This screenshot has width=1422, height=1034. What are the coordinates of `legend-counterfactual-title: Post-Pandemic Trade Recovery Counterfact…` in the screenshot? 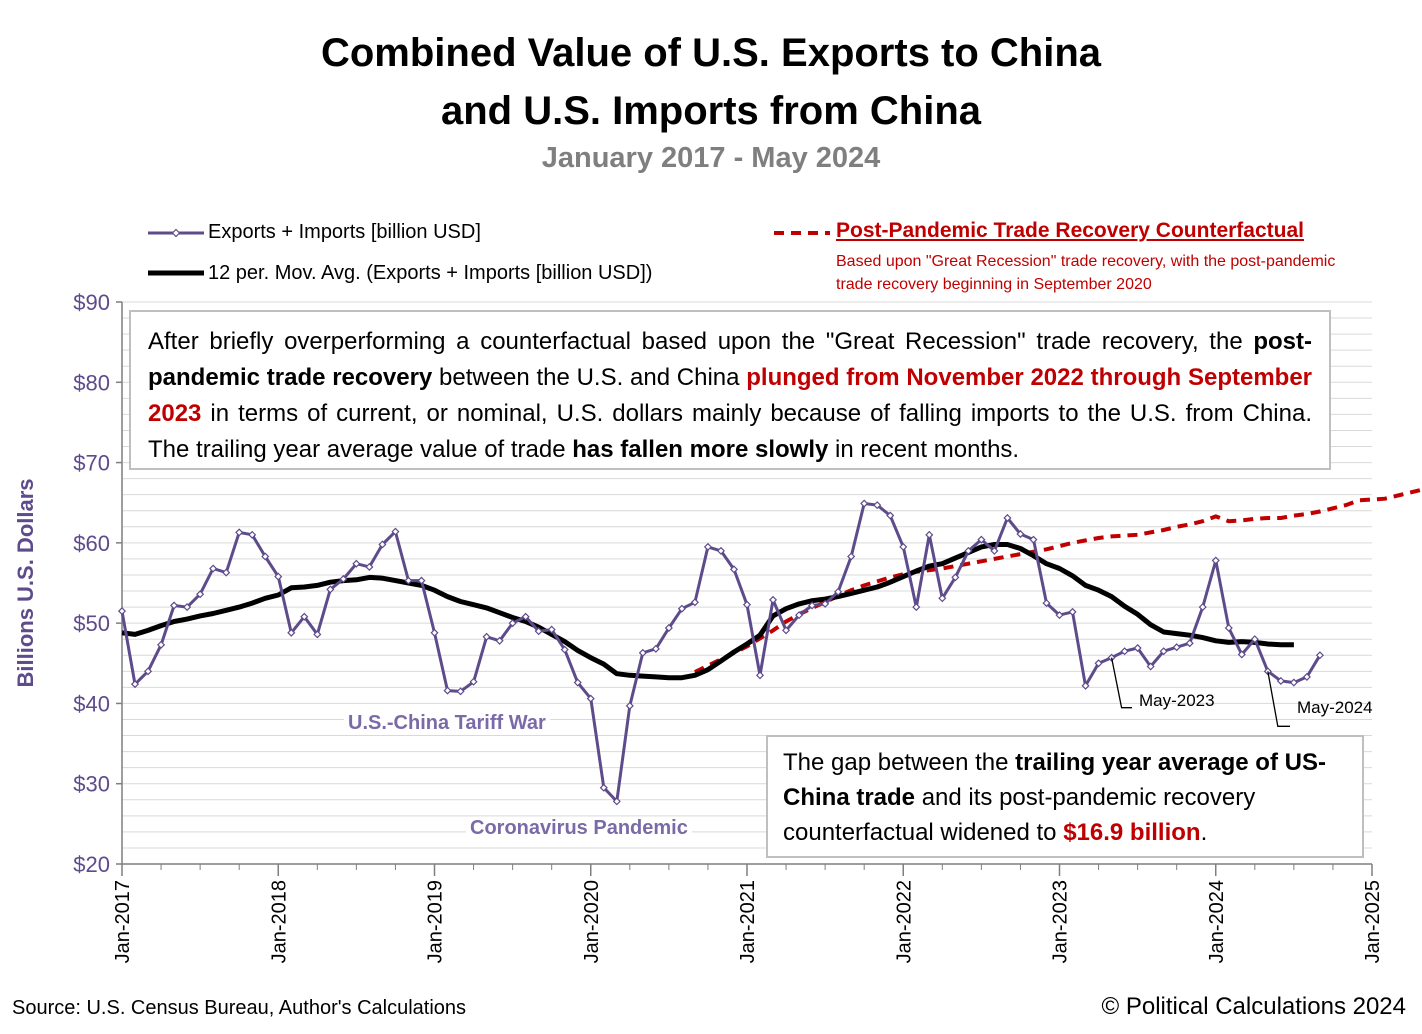 It's located at (1070, 230).